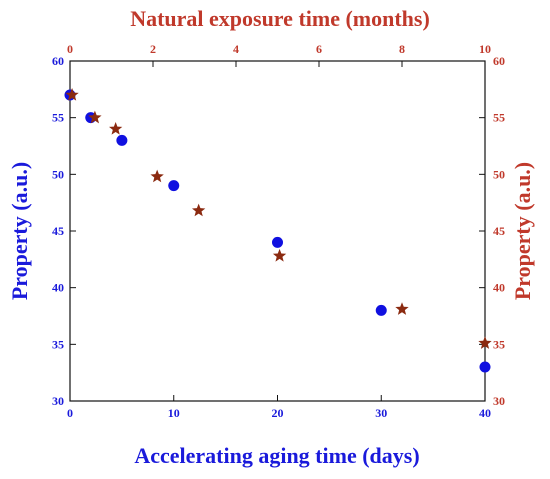  What do you see at coordinates (174, 413) in the screenshot?
I see `x-tick-label-bottom: 10` at bounding box center [174, 413].